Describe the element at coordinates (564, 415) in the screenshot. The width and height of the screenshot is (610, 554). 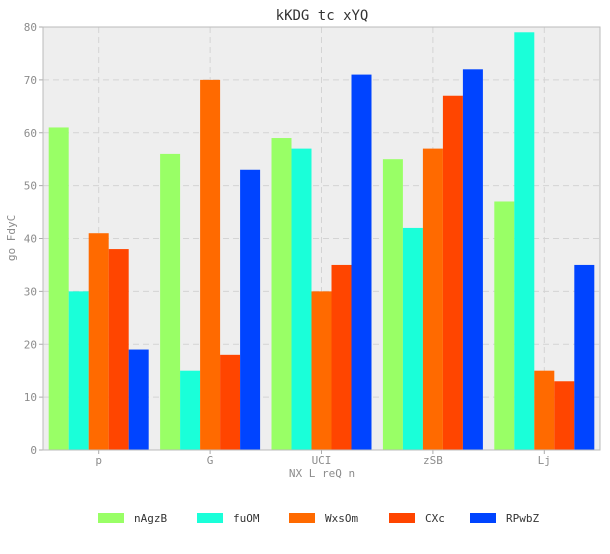
I see `bar-CXc-Lj` at that location.